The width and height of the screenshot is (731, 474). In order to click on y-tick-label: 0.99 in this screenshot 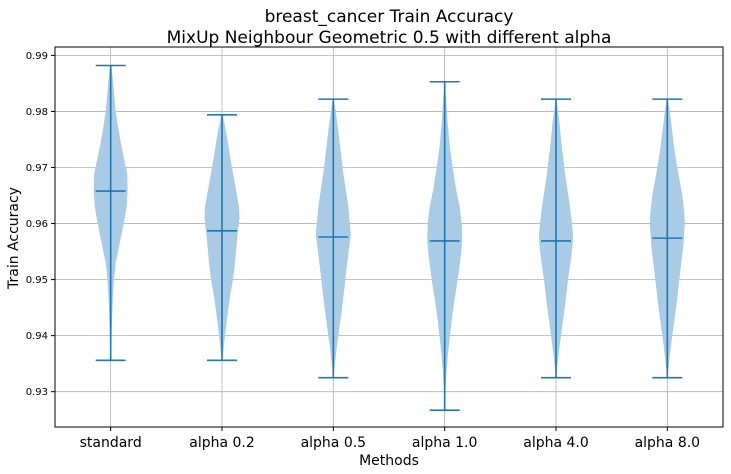, I will do `click(37, 56)`.